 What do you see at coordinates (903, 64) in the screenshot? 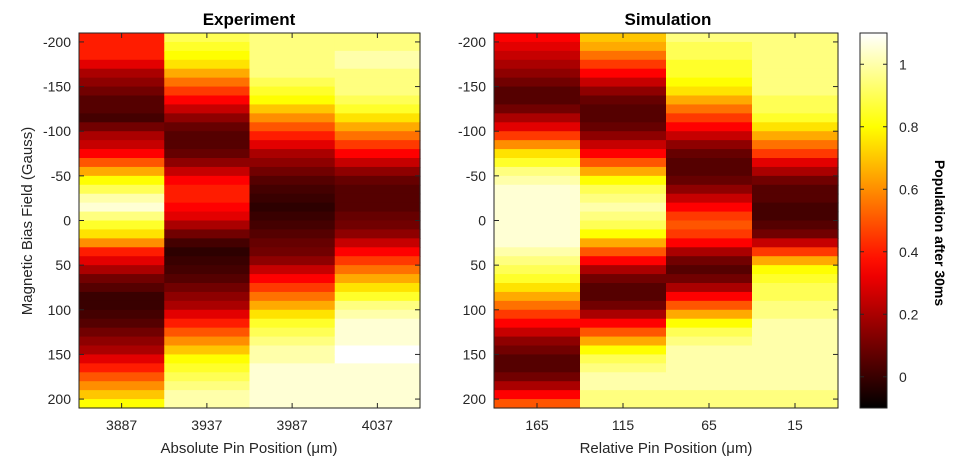
I see `colorbar-tick-label: 1` at bounding box center [903, 64].